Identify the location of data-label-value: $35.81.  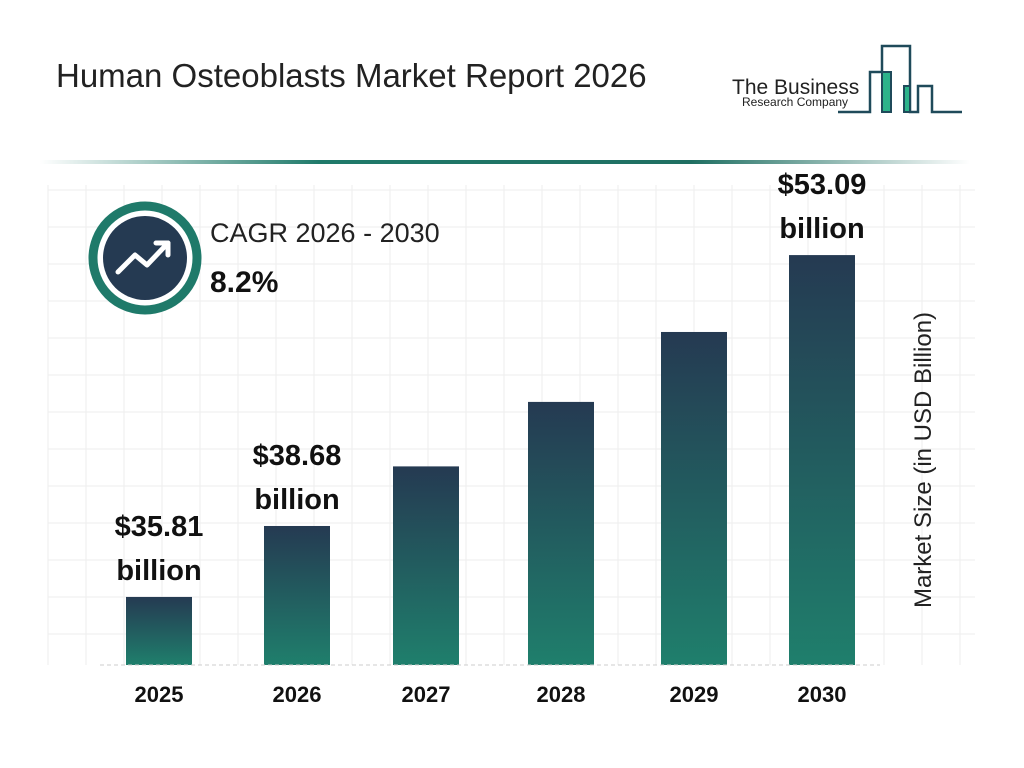
(159, 526).